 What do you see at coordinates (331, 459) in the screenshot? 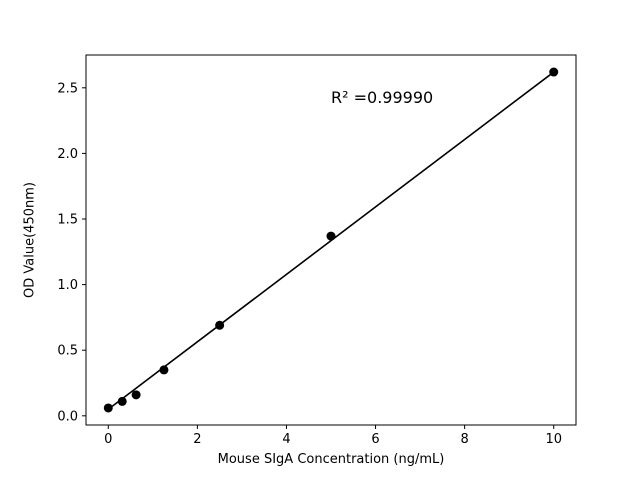
I see `x-axis-label: Mouse SIgA Concentration (ng/mL)` at bounding box center [331, 459].